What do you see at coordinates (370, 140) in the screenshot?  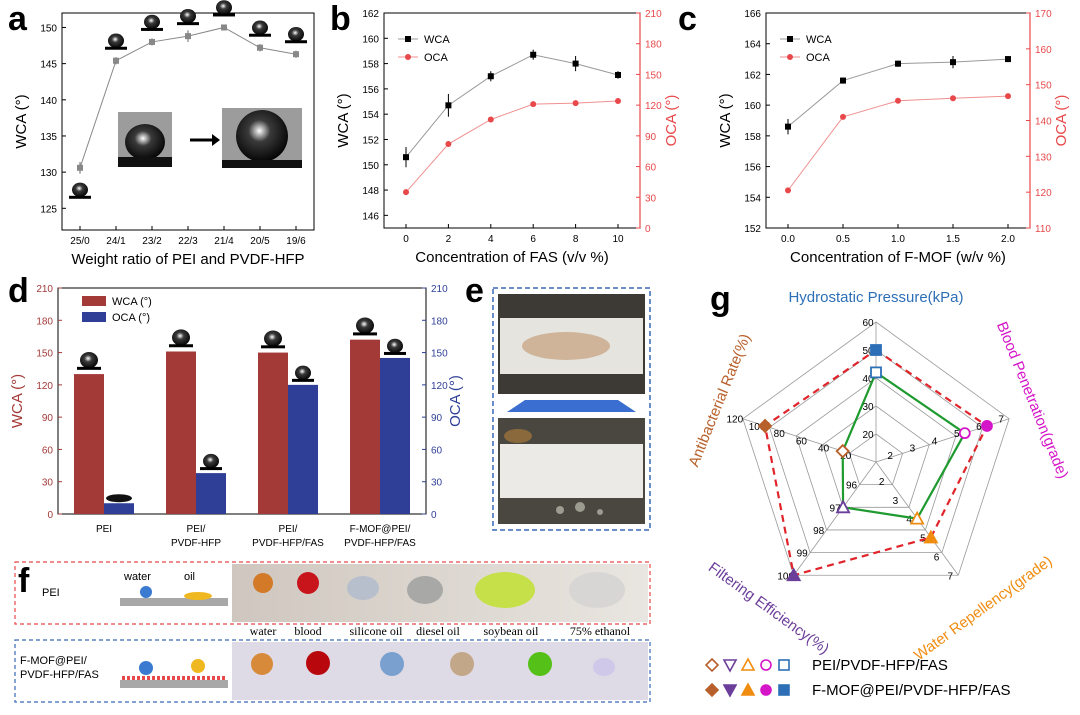 I see `chart-b-ytick-label: 152` at bounding box center [370, 140].